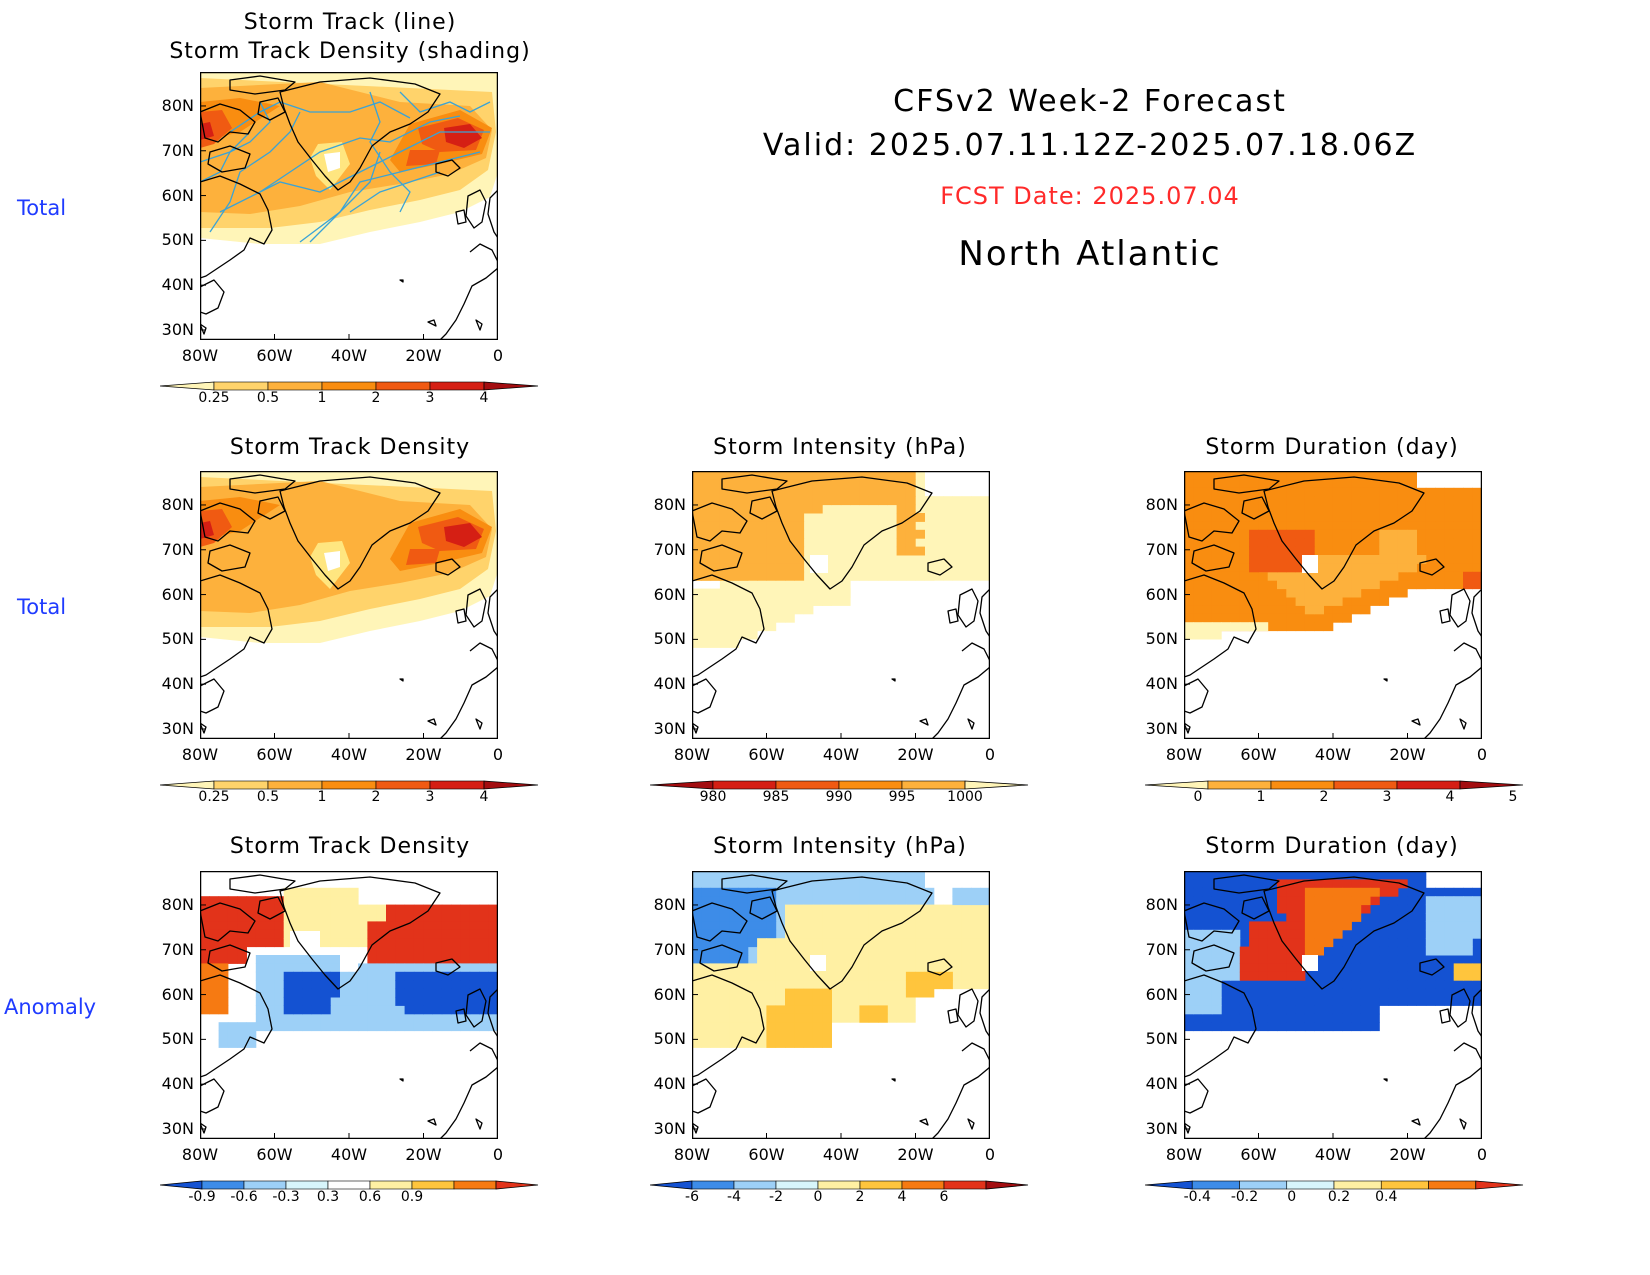  What do you see at coordinates (295, 785) in the screenshot?
I see `colorbar-segment` at bounding box center [295, 785].